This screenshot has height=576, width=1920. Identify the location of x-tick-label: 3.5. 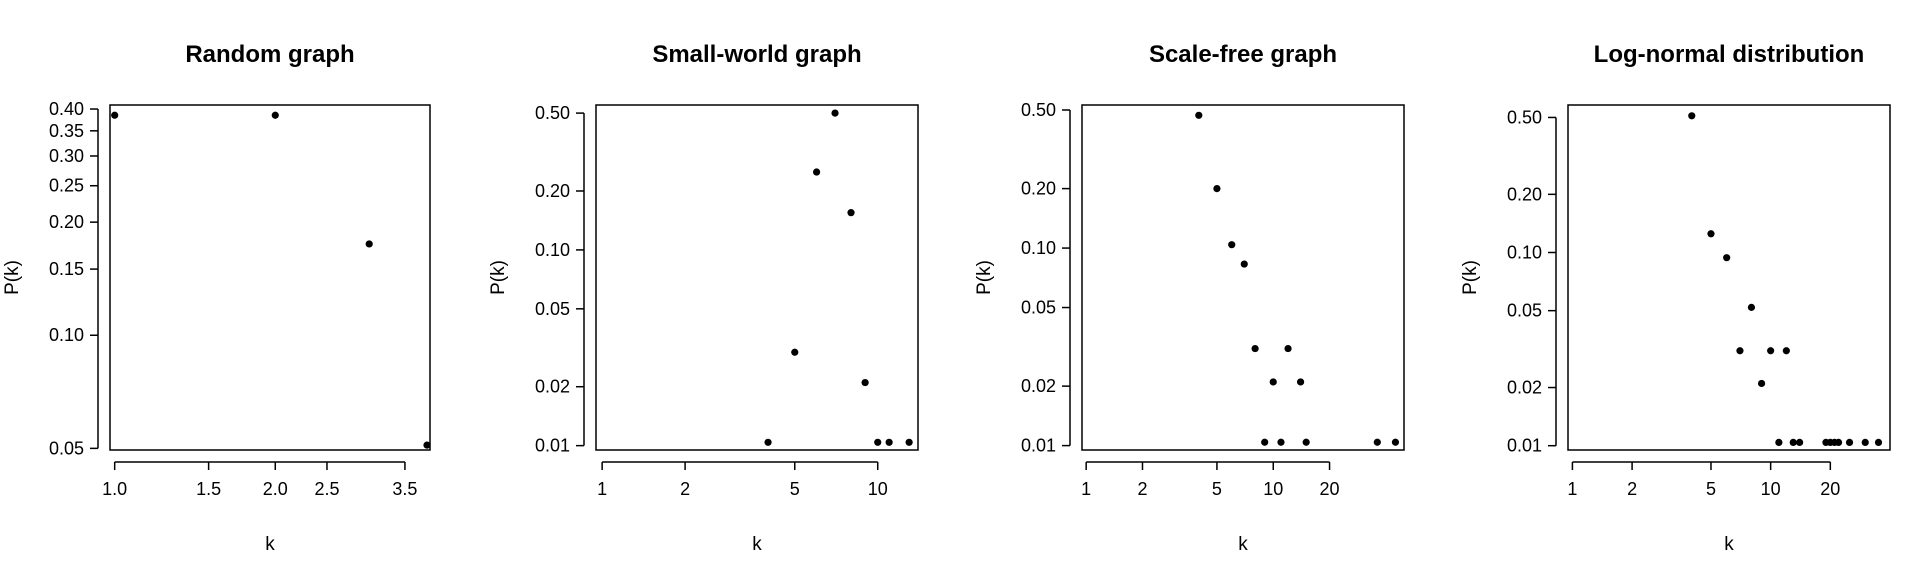
(404, 489).